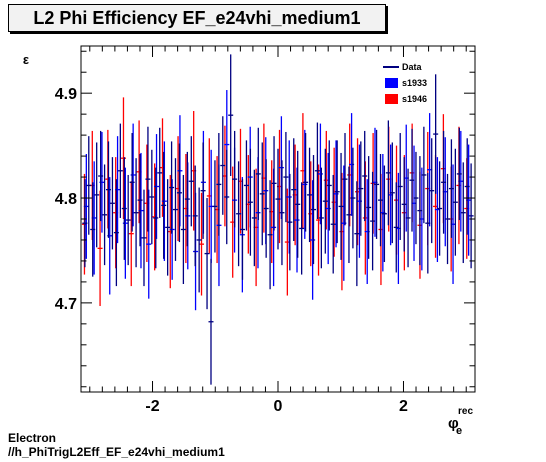  Describe the element at coordinates (66, 199) in the screenshot. I see `y-tick-label: 4.8` at that location.